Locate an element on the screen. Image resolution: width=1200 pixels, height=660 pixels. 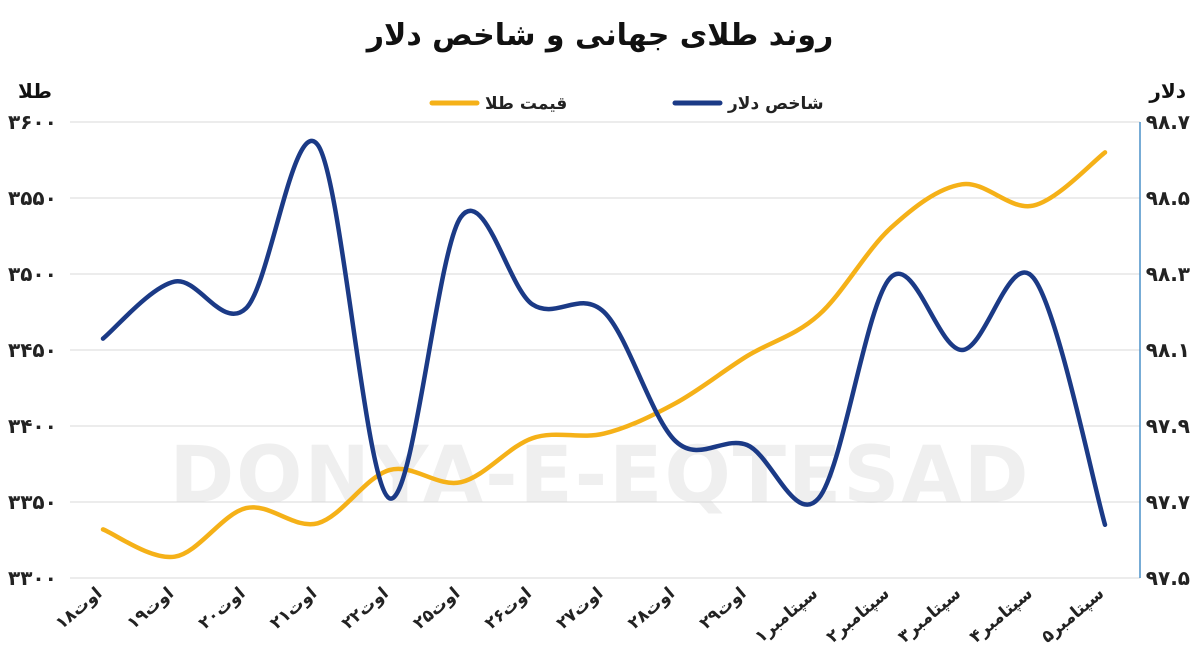
y-left-tick-label: ۳۴۰۰ is located at coordinates (32, 426).